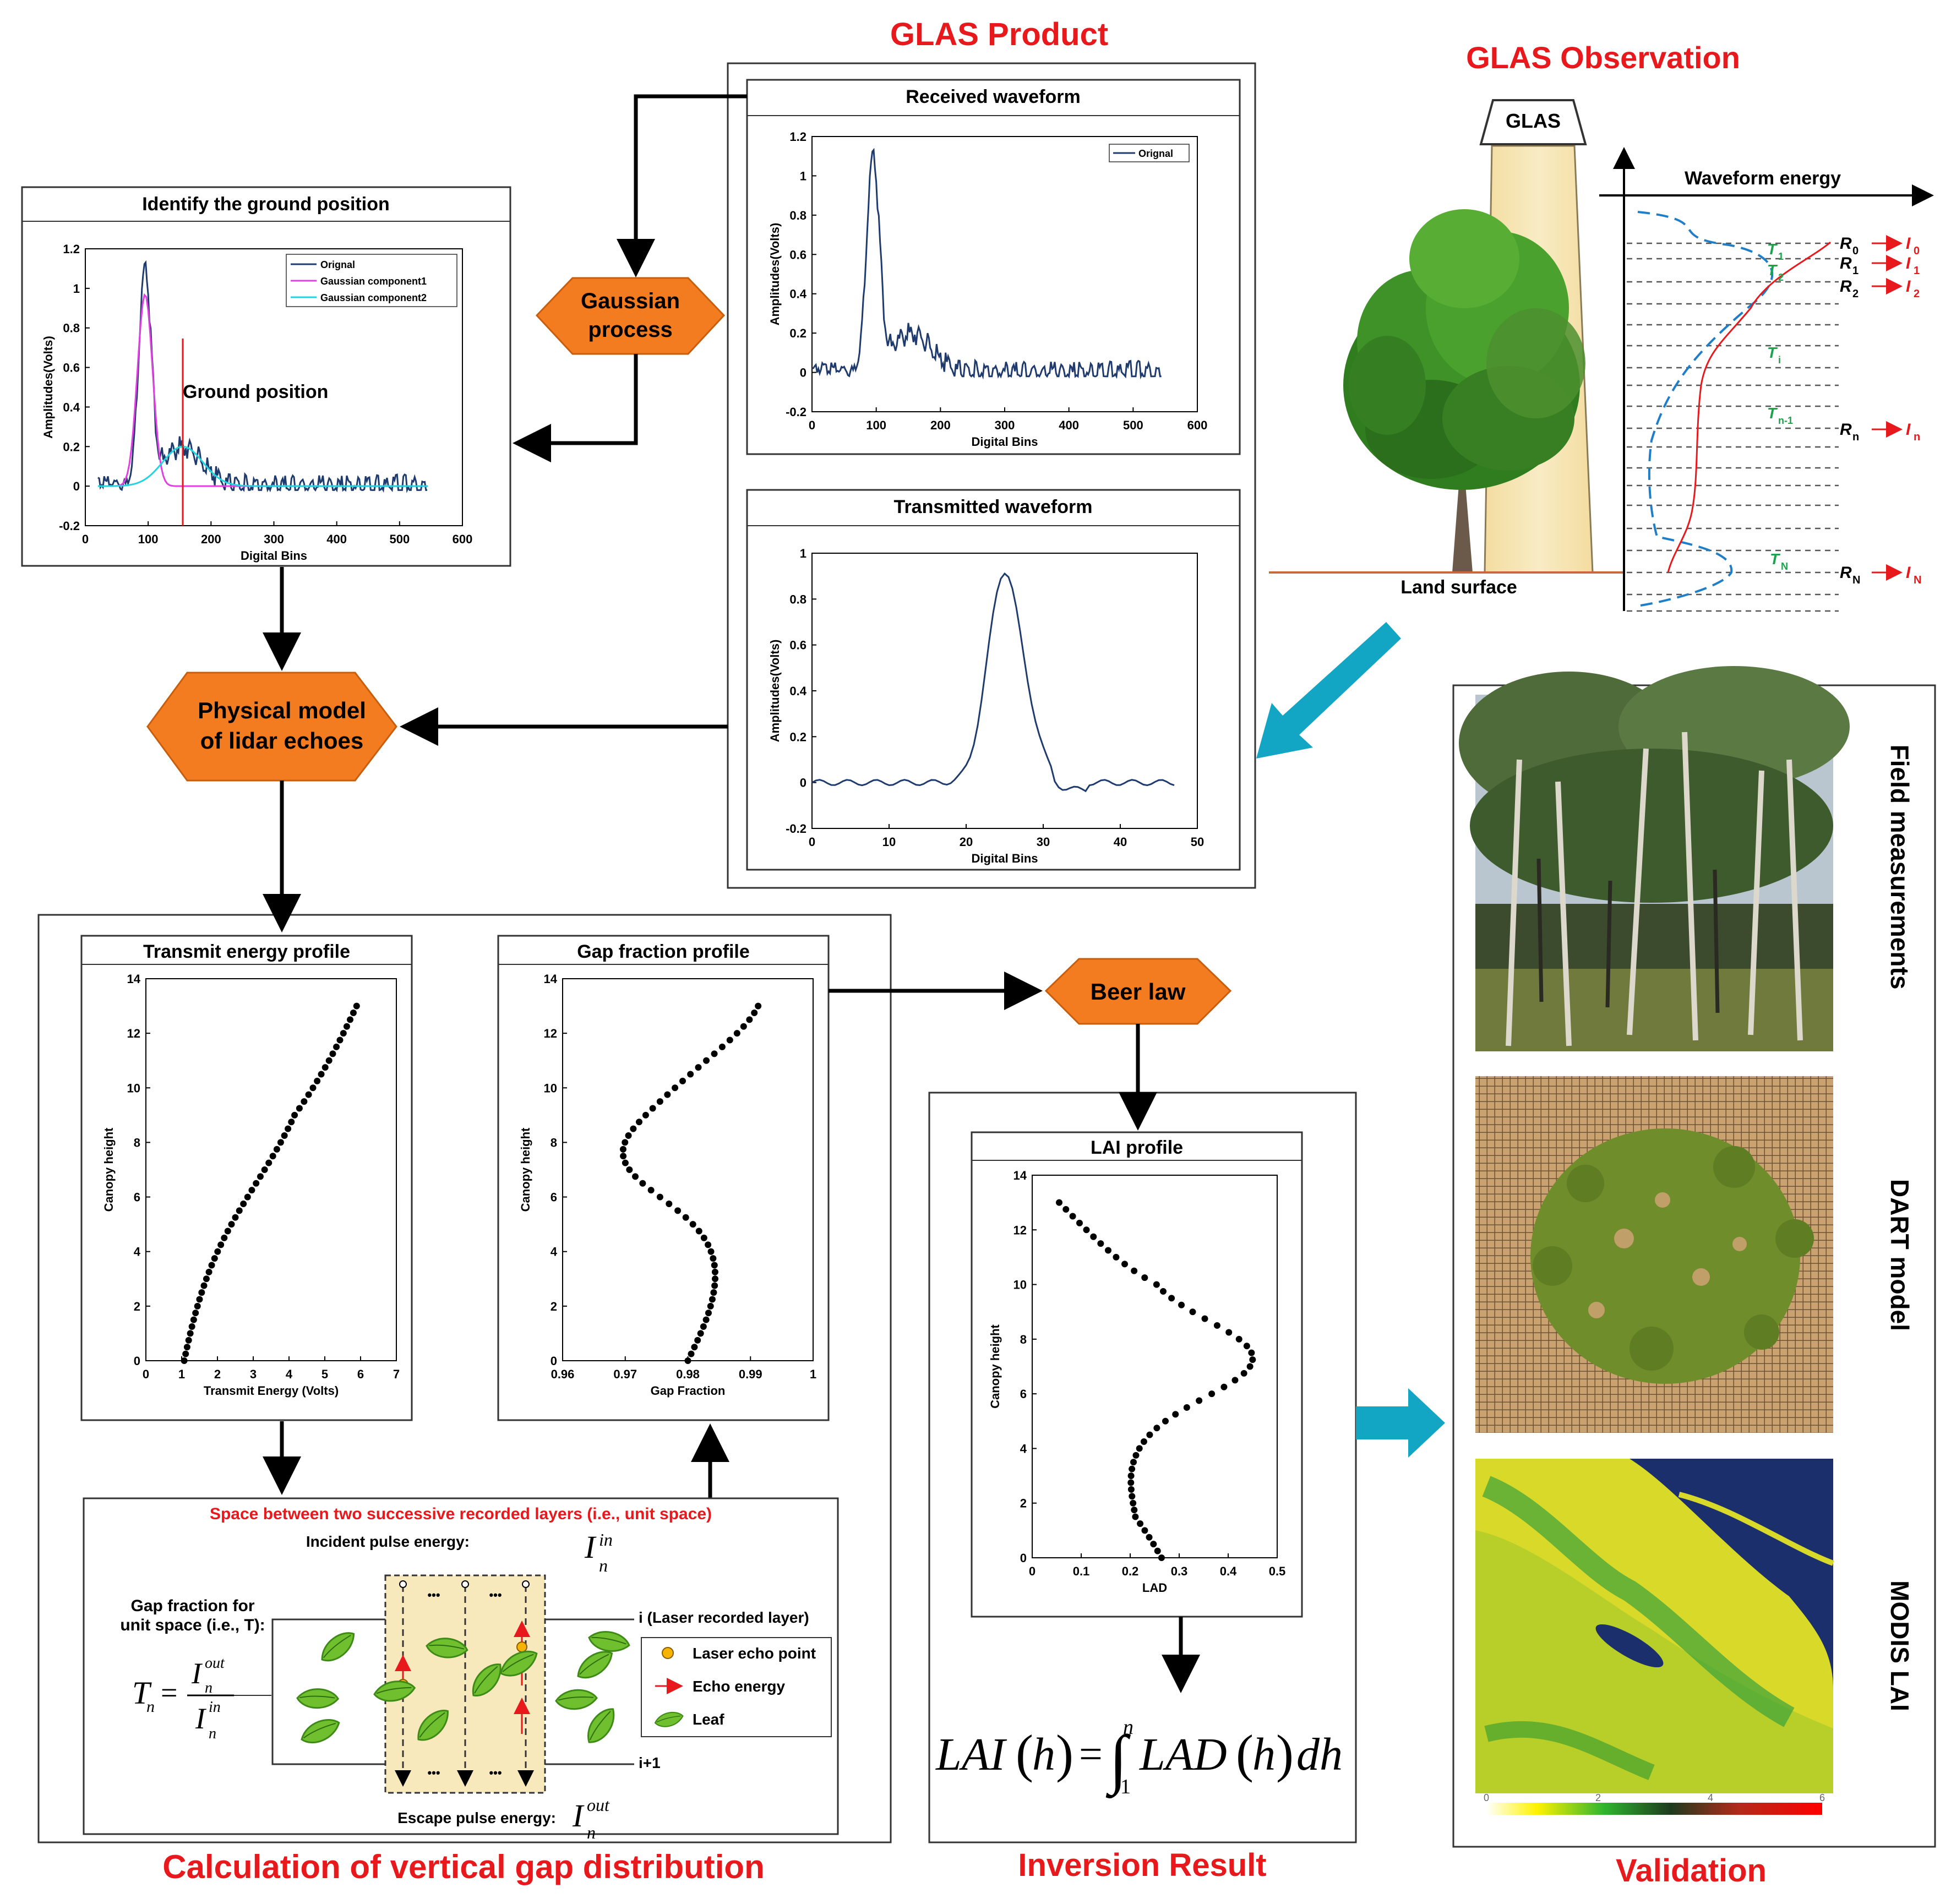 The height and width of the screenshot is (1904, 1951). Describe the element at coordinates (554, 1361) in the screenshot. I see `gap-fraction-ytick: 0` at that location.